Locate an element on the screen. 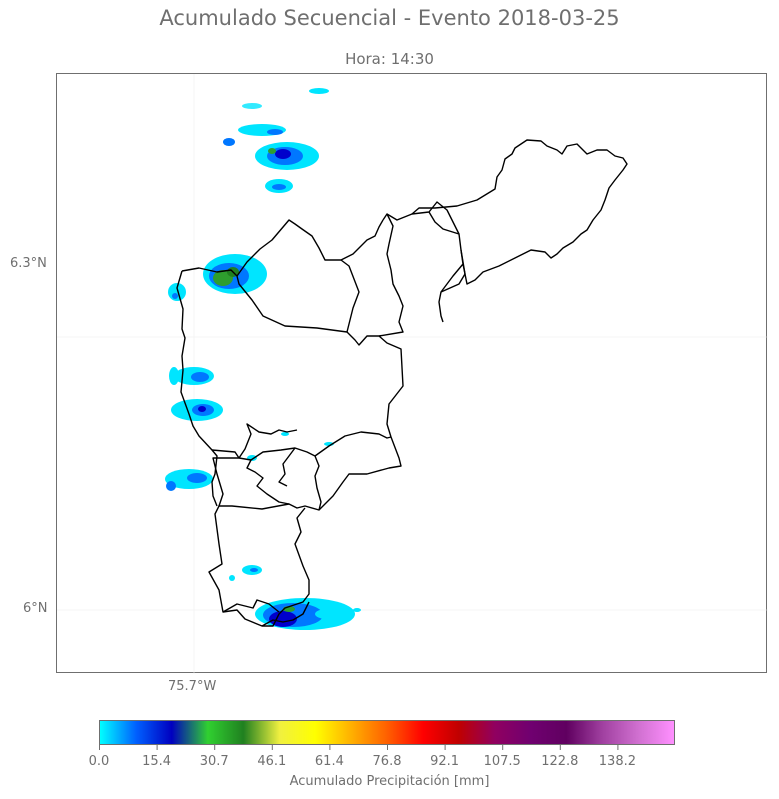  boundary-western-edge is located at coordinates (292, 447).